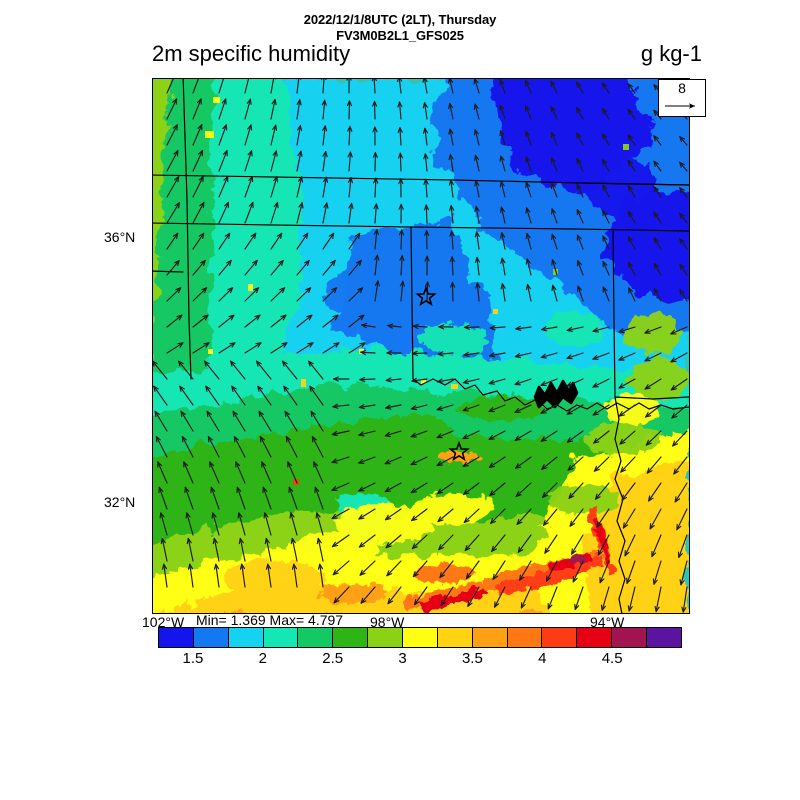  What do you see at coordinates (682, 88) in the screenshot?
I see `wind-vector-key-value: 8` at bounding box center [682, 88].